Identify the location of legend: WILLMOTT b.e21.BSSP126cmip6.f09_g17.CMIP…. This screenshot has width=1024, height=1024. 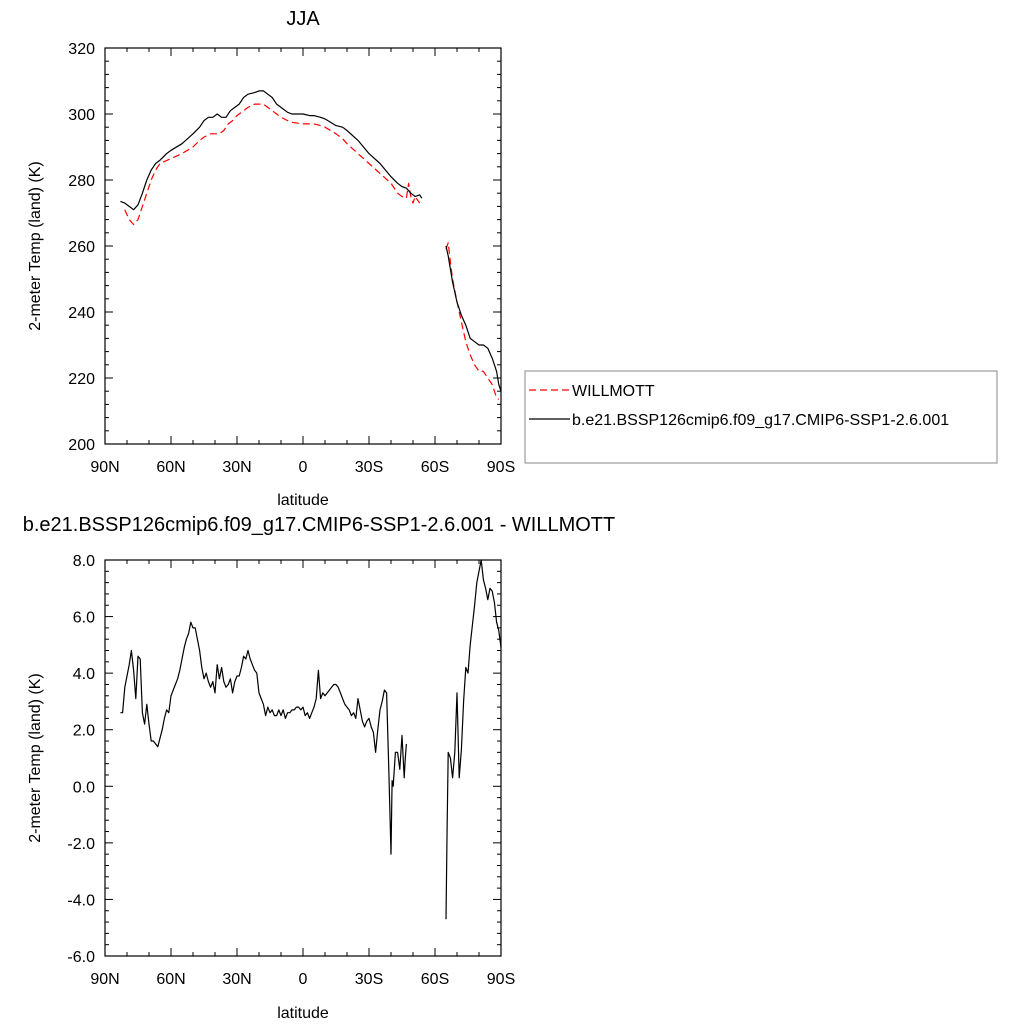
(761, 417).